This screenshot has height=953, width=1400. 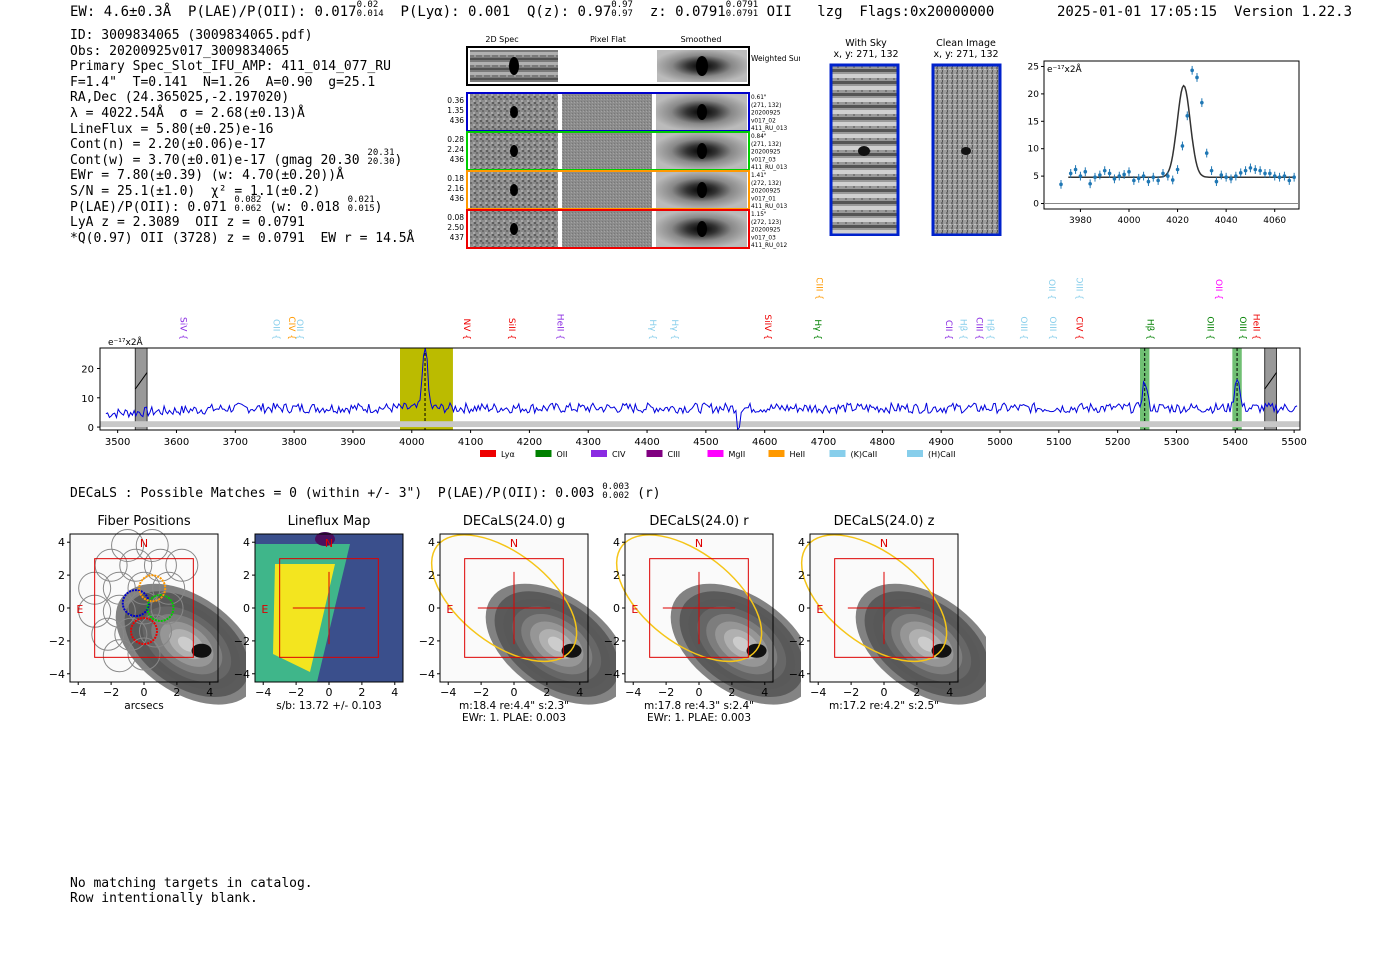 What do you see at coordinates (666, 692) in the screenshot?
I see `panel-xtick-label: −2` at bounding box center [666, 692].